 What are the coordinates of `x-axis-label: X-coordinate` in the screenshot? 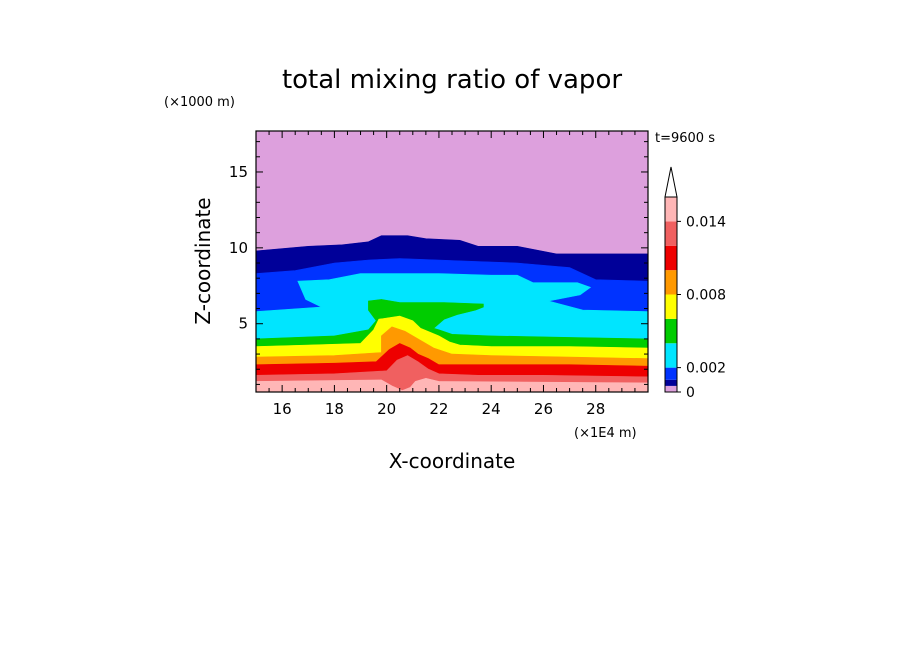 It's located at (452, 461).